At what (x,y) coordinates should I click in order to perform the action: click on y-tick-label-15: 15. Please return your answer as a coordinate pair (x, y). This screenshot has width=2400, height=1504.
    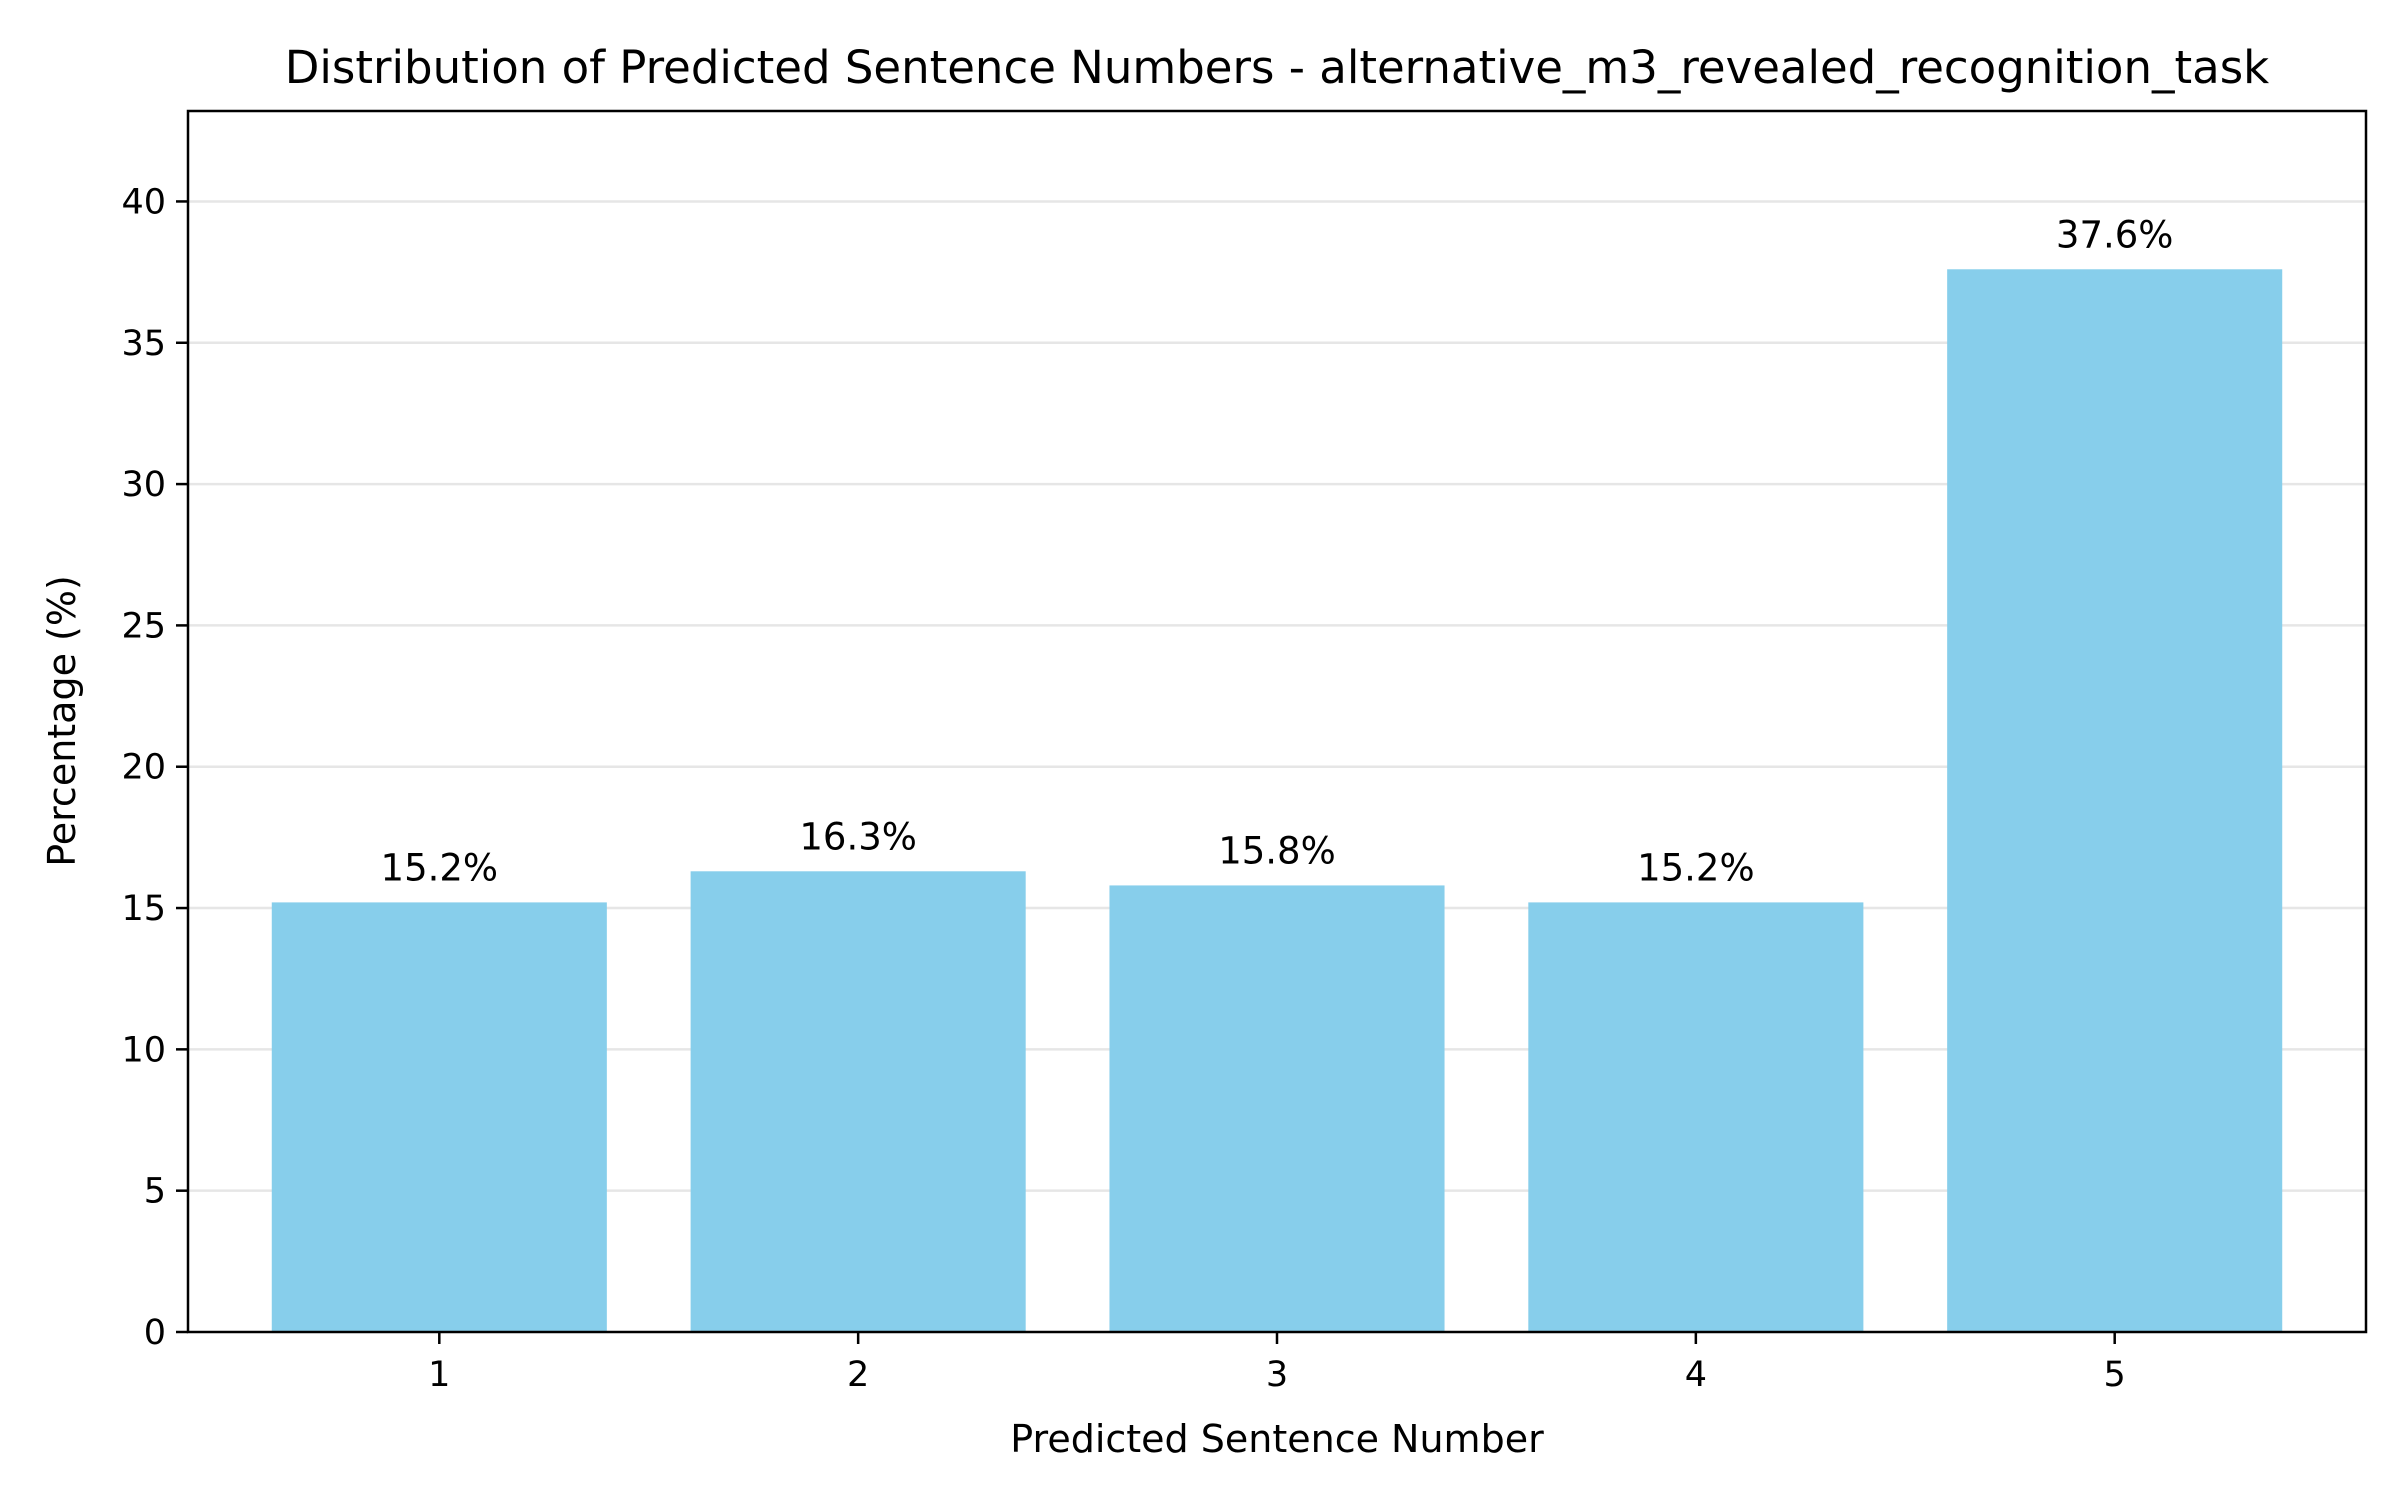
    Looking at the image, I should click on (143, 909).